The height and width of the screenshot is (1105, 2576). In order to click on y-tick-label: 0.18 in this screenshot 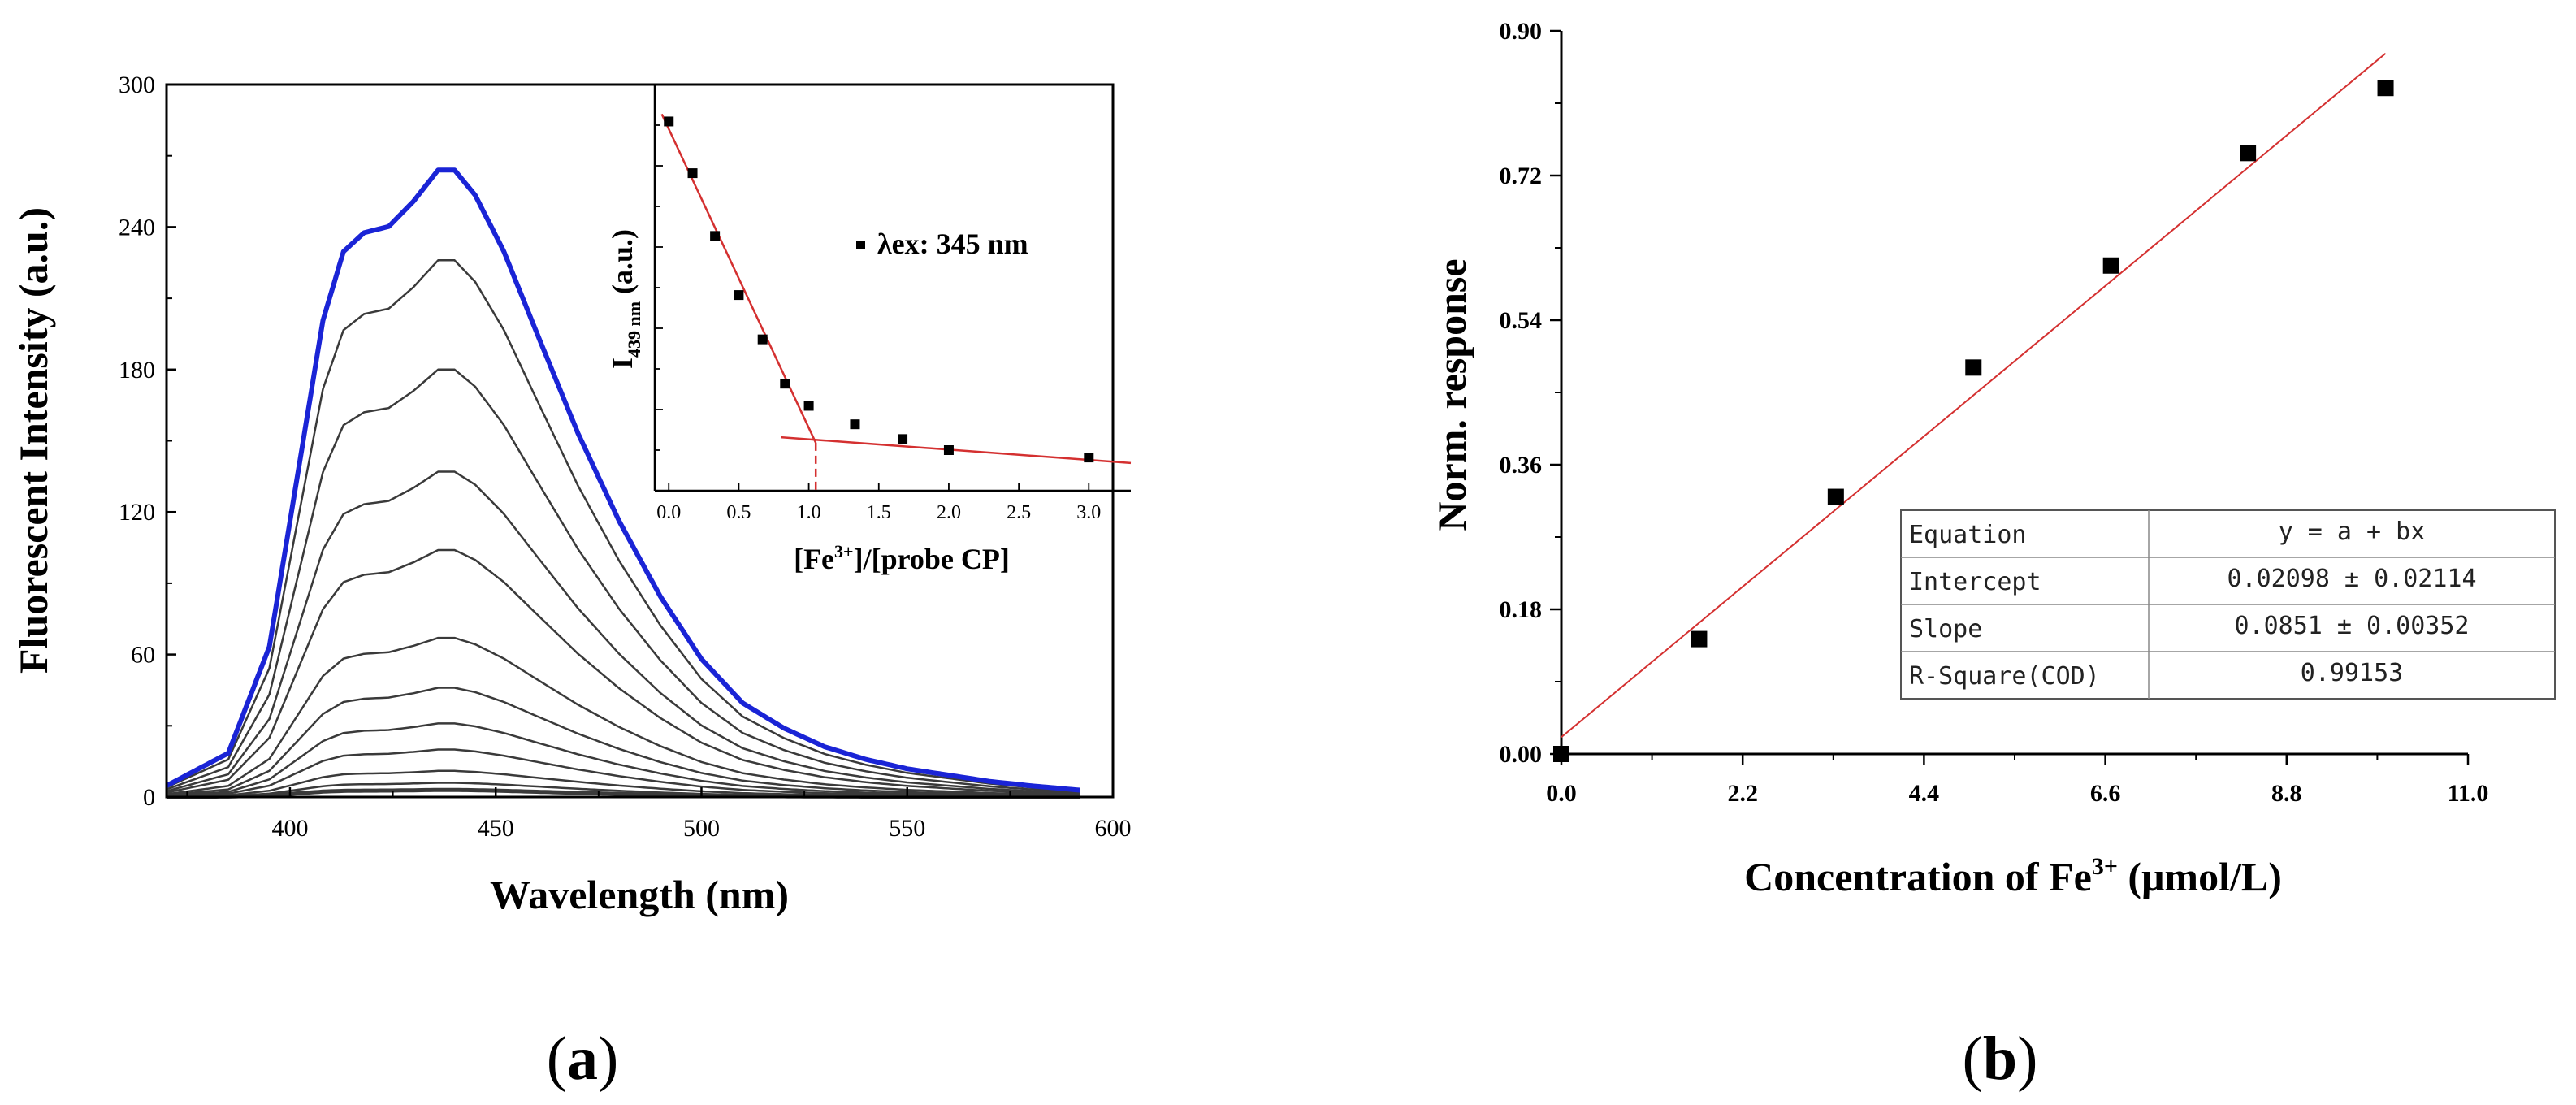, I will do `click(1521, 609)`.